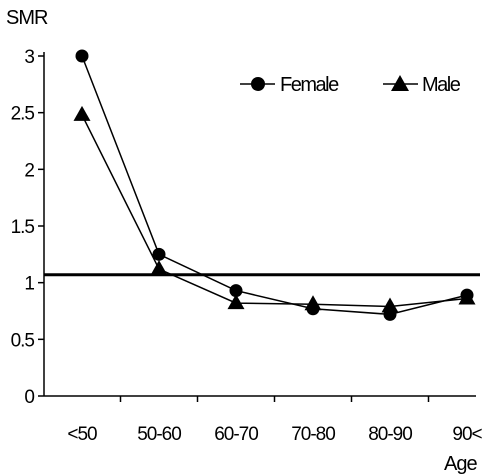  Describe the element at coordinates (309, 85) in the screenshot. I see `legend-female-label: Female` at that location.